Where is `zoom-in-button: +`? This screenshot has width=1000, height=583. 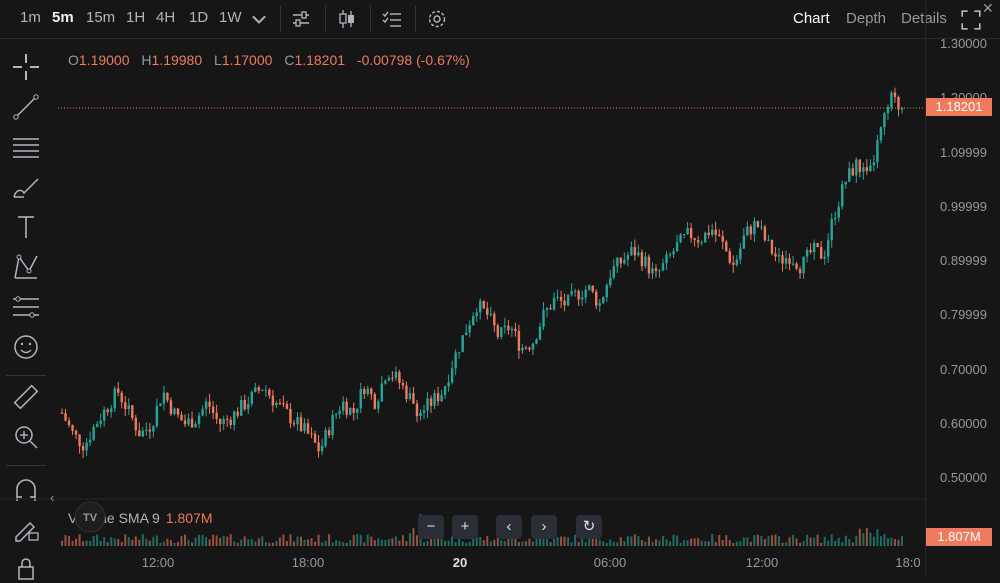 zoom-in-button: + is located at coordinates (465, 527).